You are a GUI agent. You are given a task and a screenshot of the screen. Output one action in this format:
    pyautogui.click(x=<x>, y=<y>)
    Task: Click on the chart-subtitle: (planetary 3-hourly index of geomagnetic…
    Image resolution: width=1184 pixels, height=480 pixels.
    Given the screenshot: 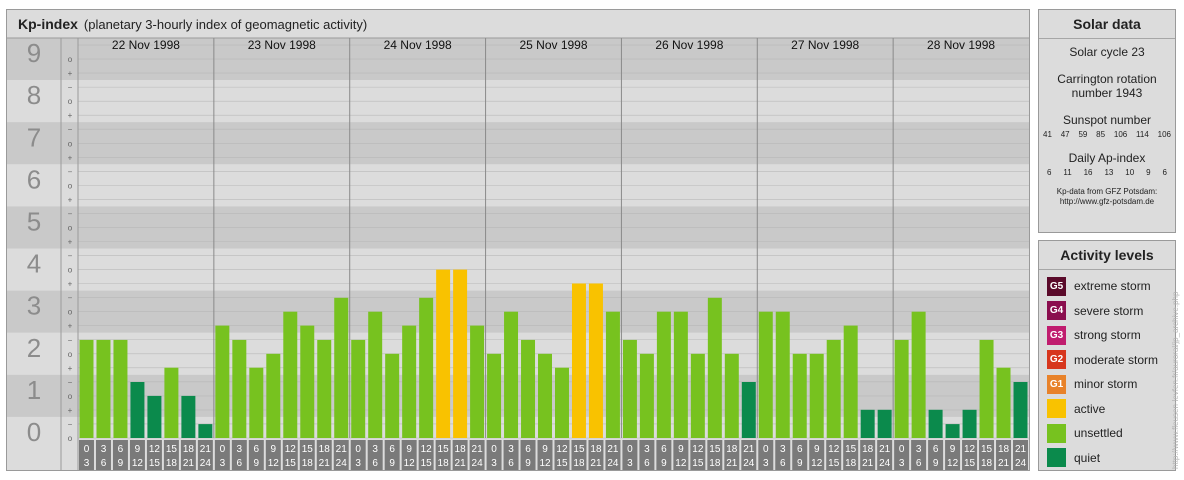 What is the action you would take?
    pyautogui.click(x=225, y=24)
    